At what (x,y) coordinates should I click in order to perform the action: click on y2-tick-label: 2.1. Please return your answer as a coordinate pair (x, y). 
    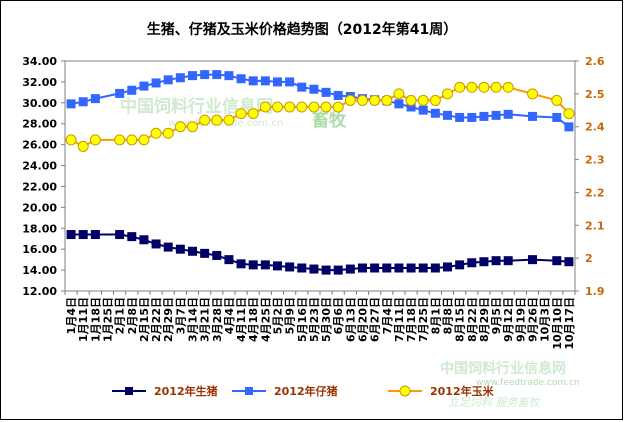
    Looking at the image, I should click on (595, 225).